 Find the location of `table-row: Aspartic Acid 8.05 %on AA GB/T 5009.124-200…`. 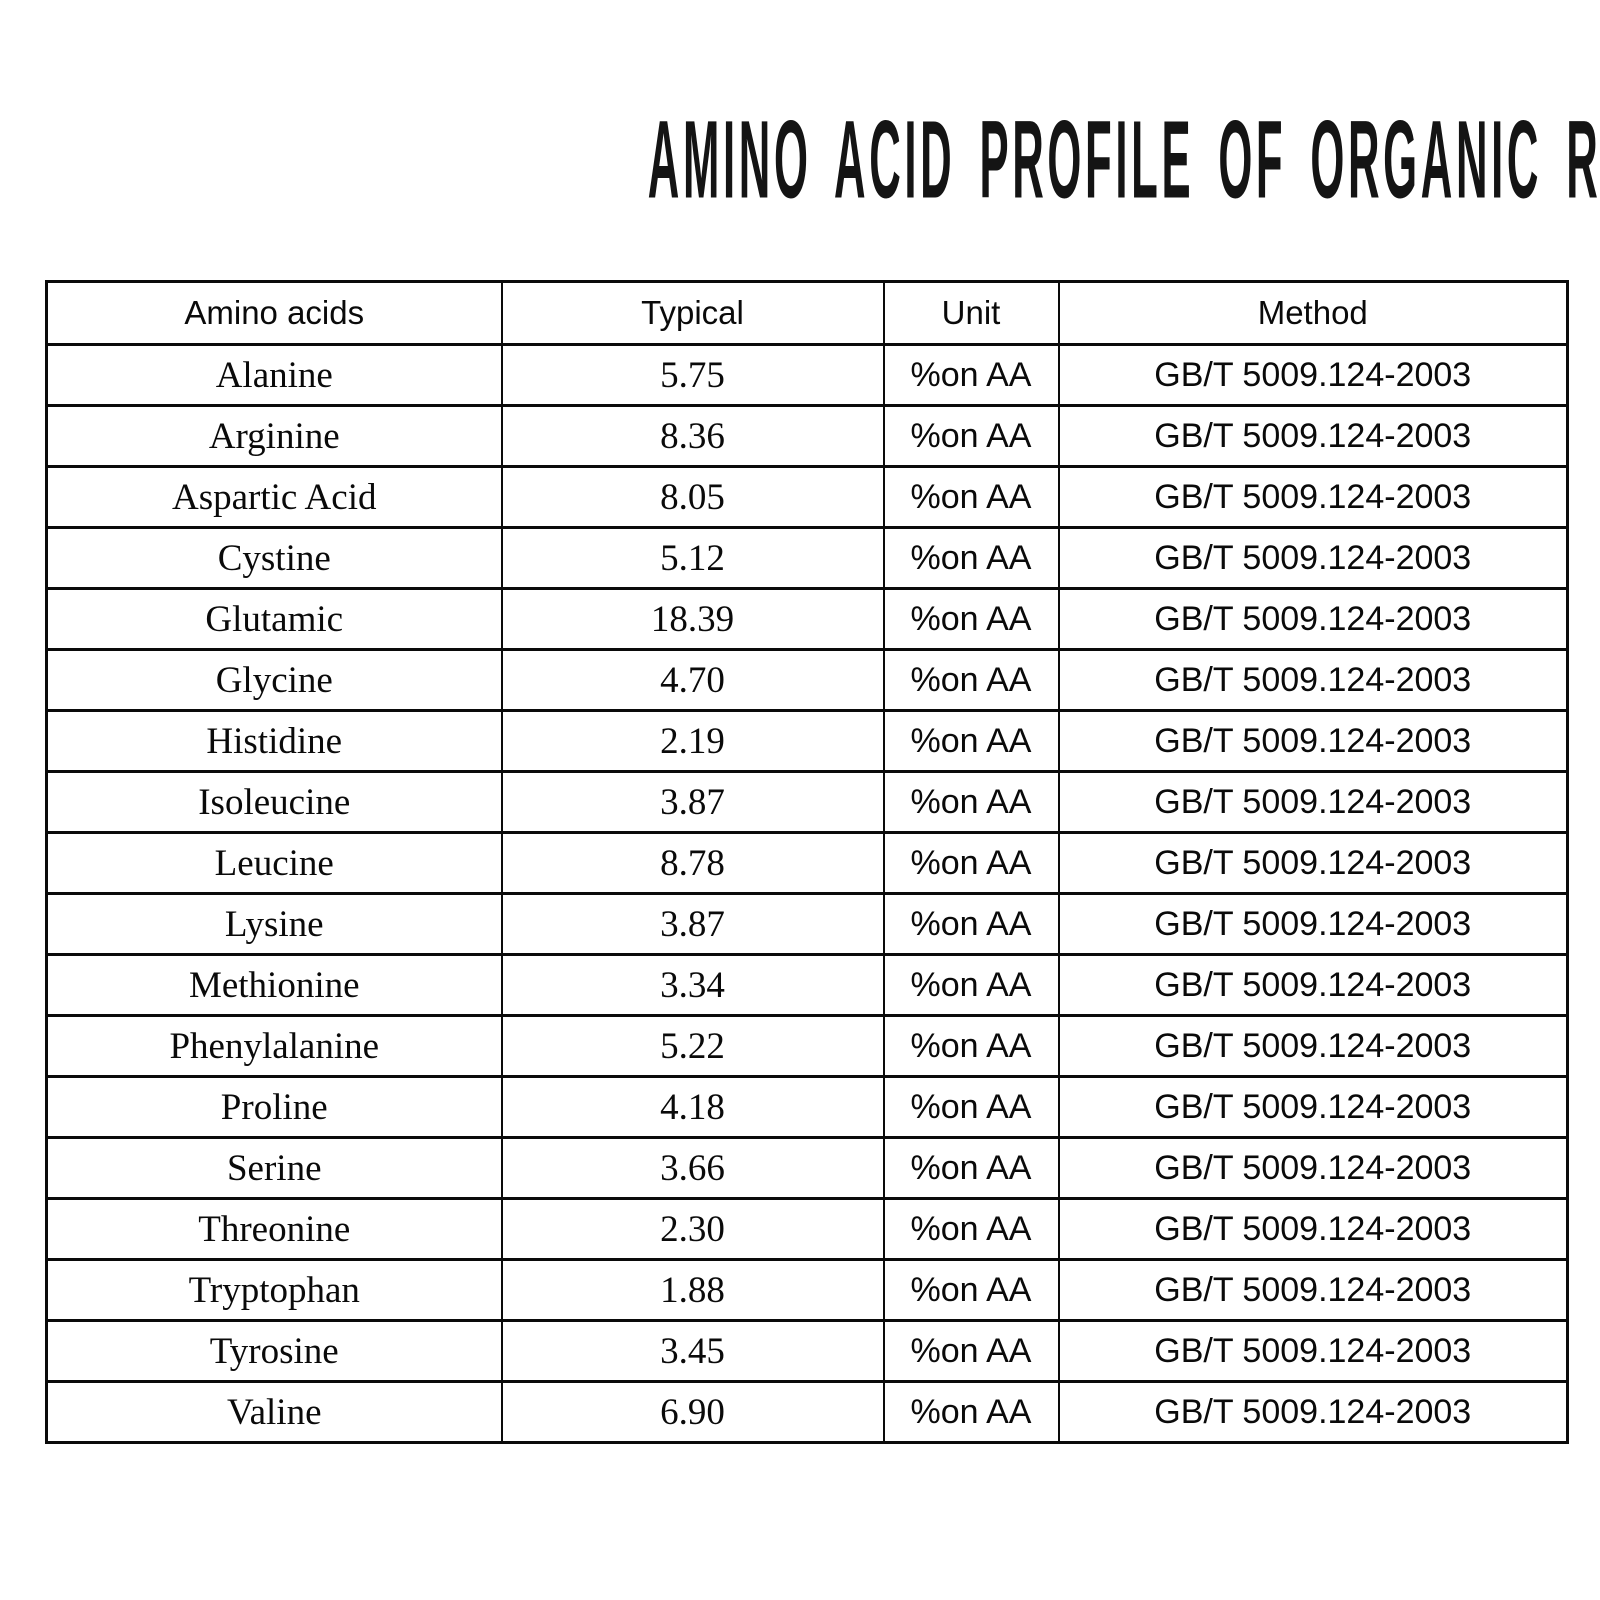

table-row: Aspartic Acid 8.05 %on AA GB/T 5009.124-200… is located at coordinates (807, 497).